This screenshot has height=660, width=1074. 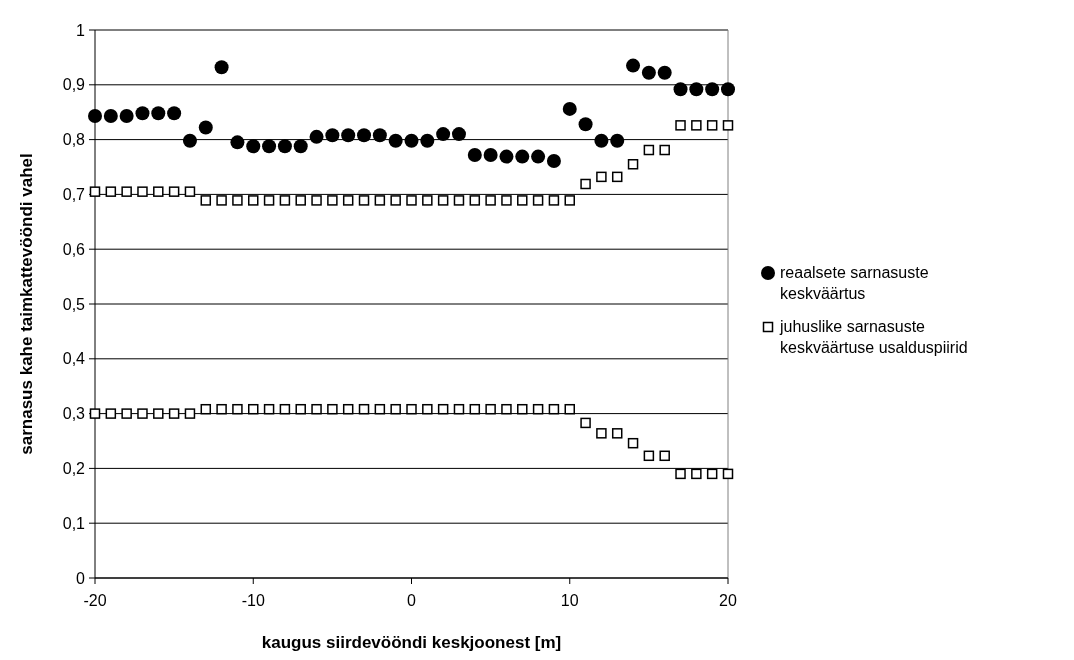 What do you see at coordinates (74, 523) in the screenshot?
I see `y-tick-label: 0,1` at bounding box center [74, 523].